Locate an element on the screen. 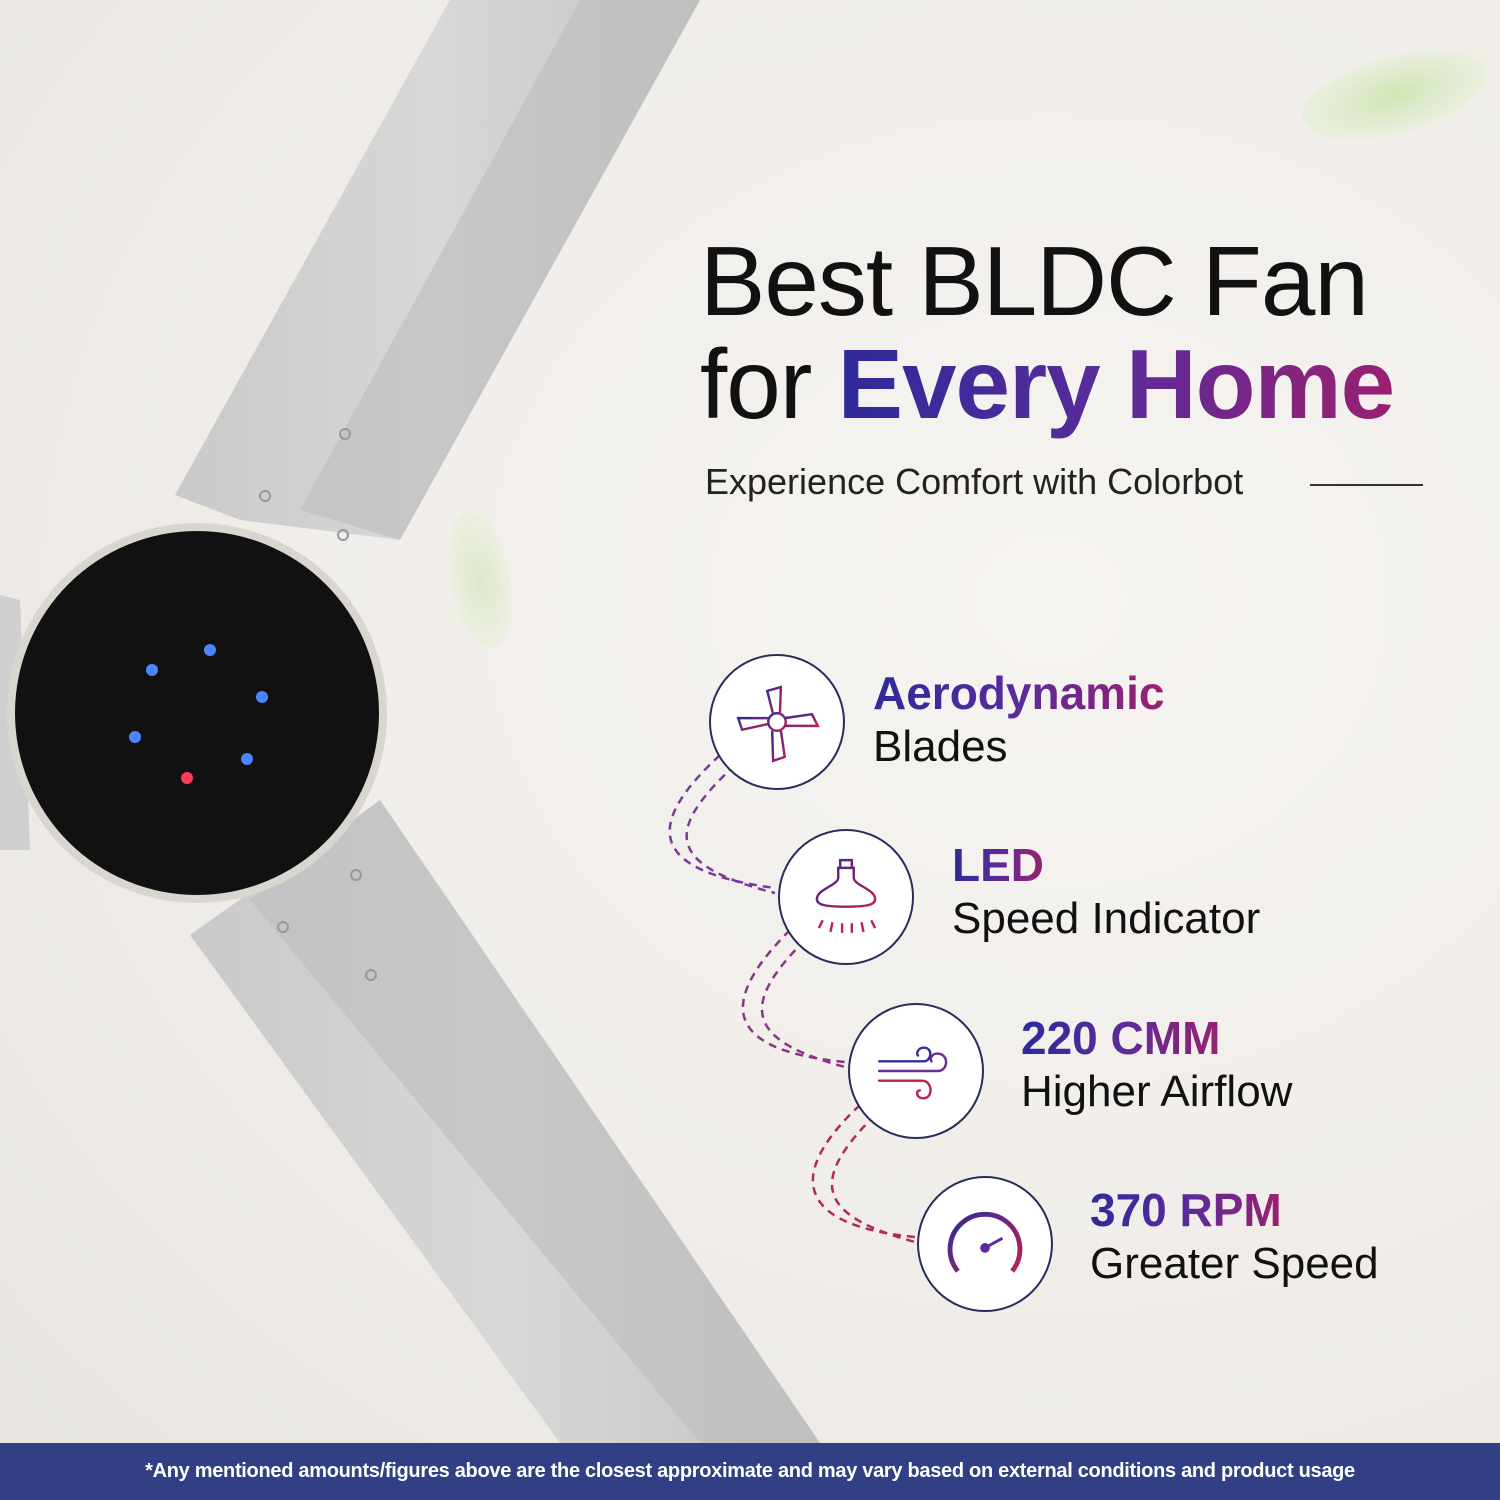  subtitle: Experience Comfort with Colorbot is located at coordinates (974, 481).